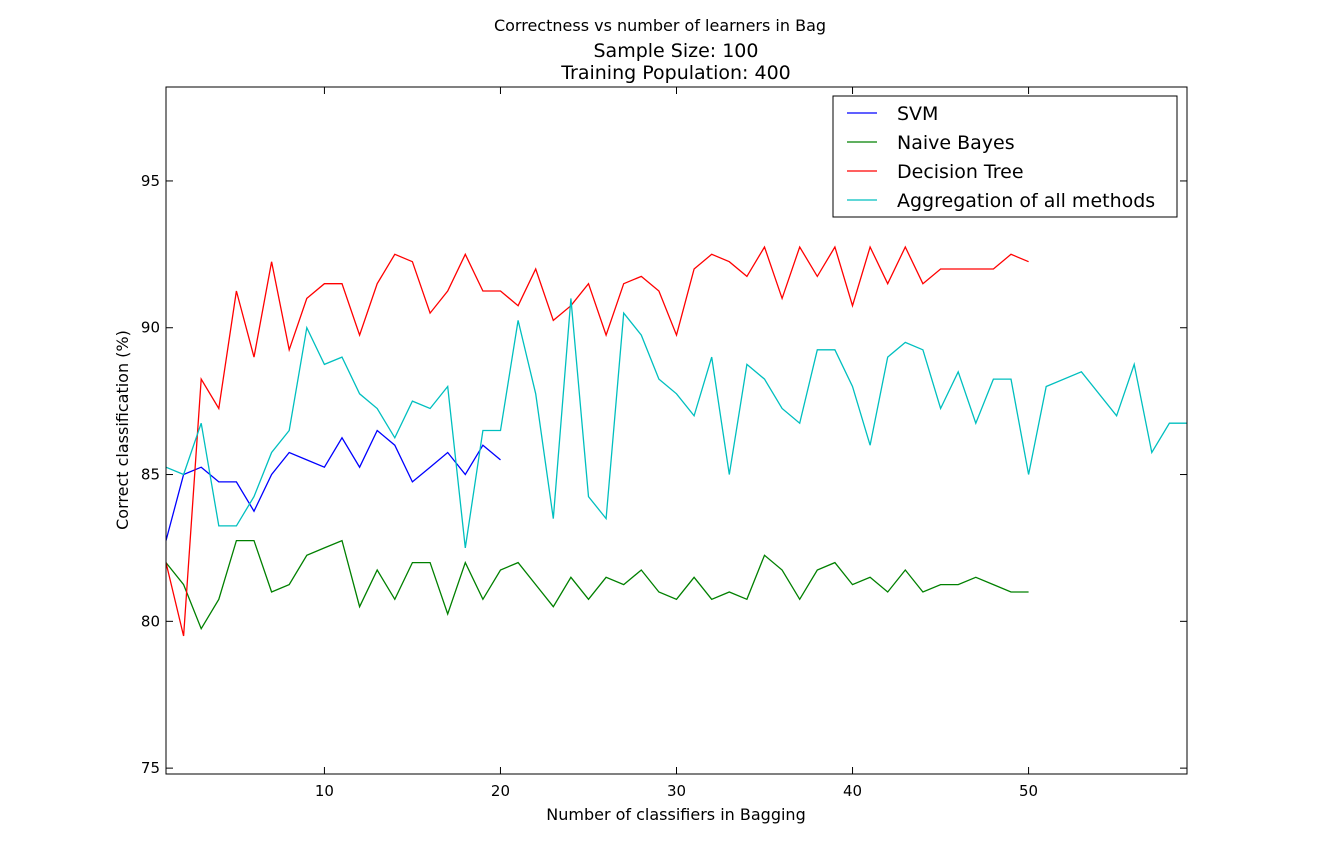  I want to click on y-tick-label: 85, so click(150, 475).